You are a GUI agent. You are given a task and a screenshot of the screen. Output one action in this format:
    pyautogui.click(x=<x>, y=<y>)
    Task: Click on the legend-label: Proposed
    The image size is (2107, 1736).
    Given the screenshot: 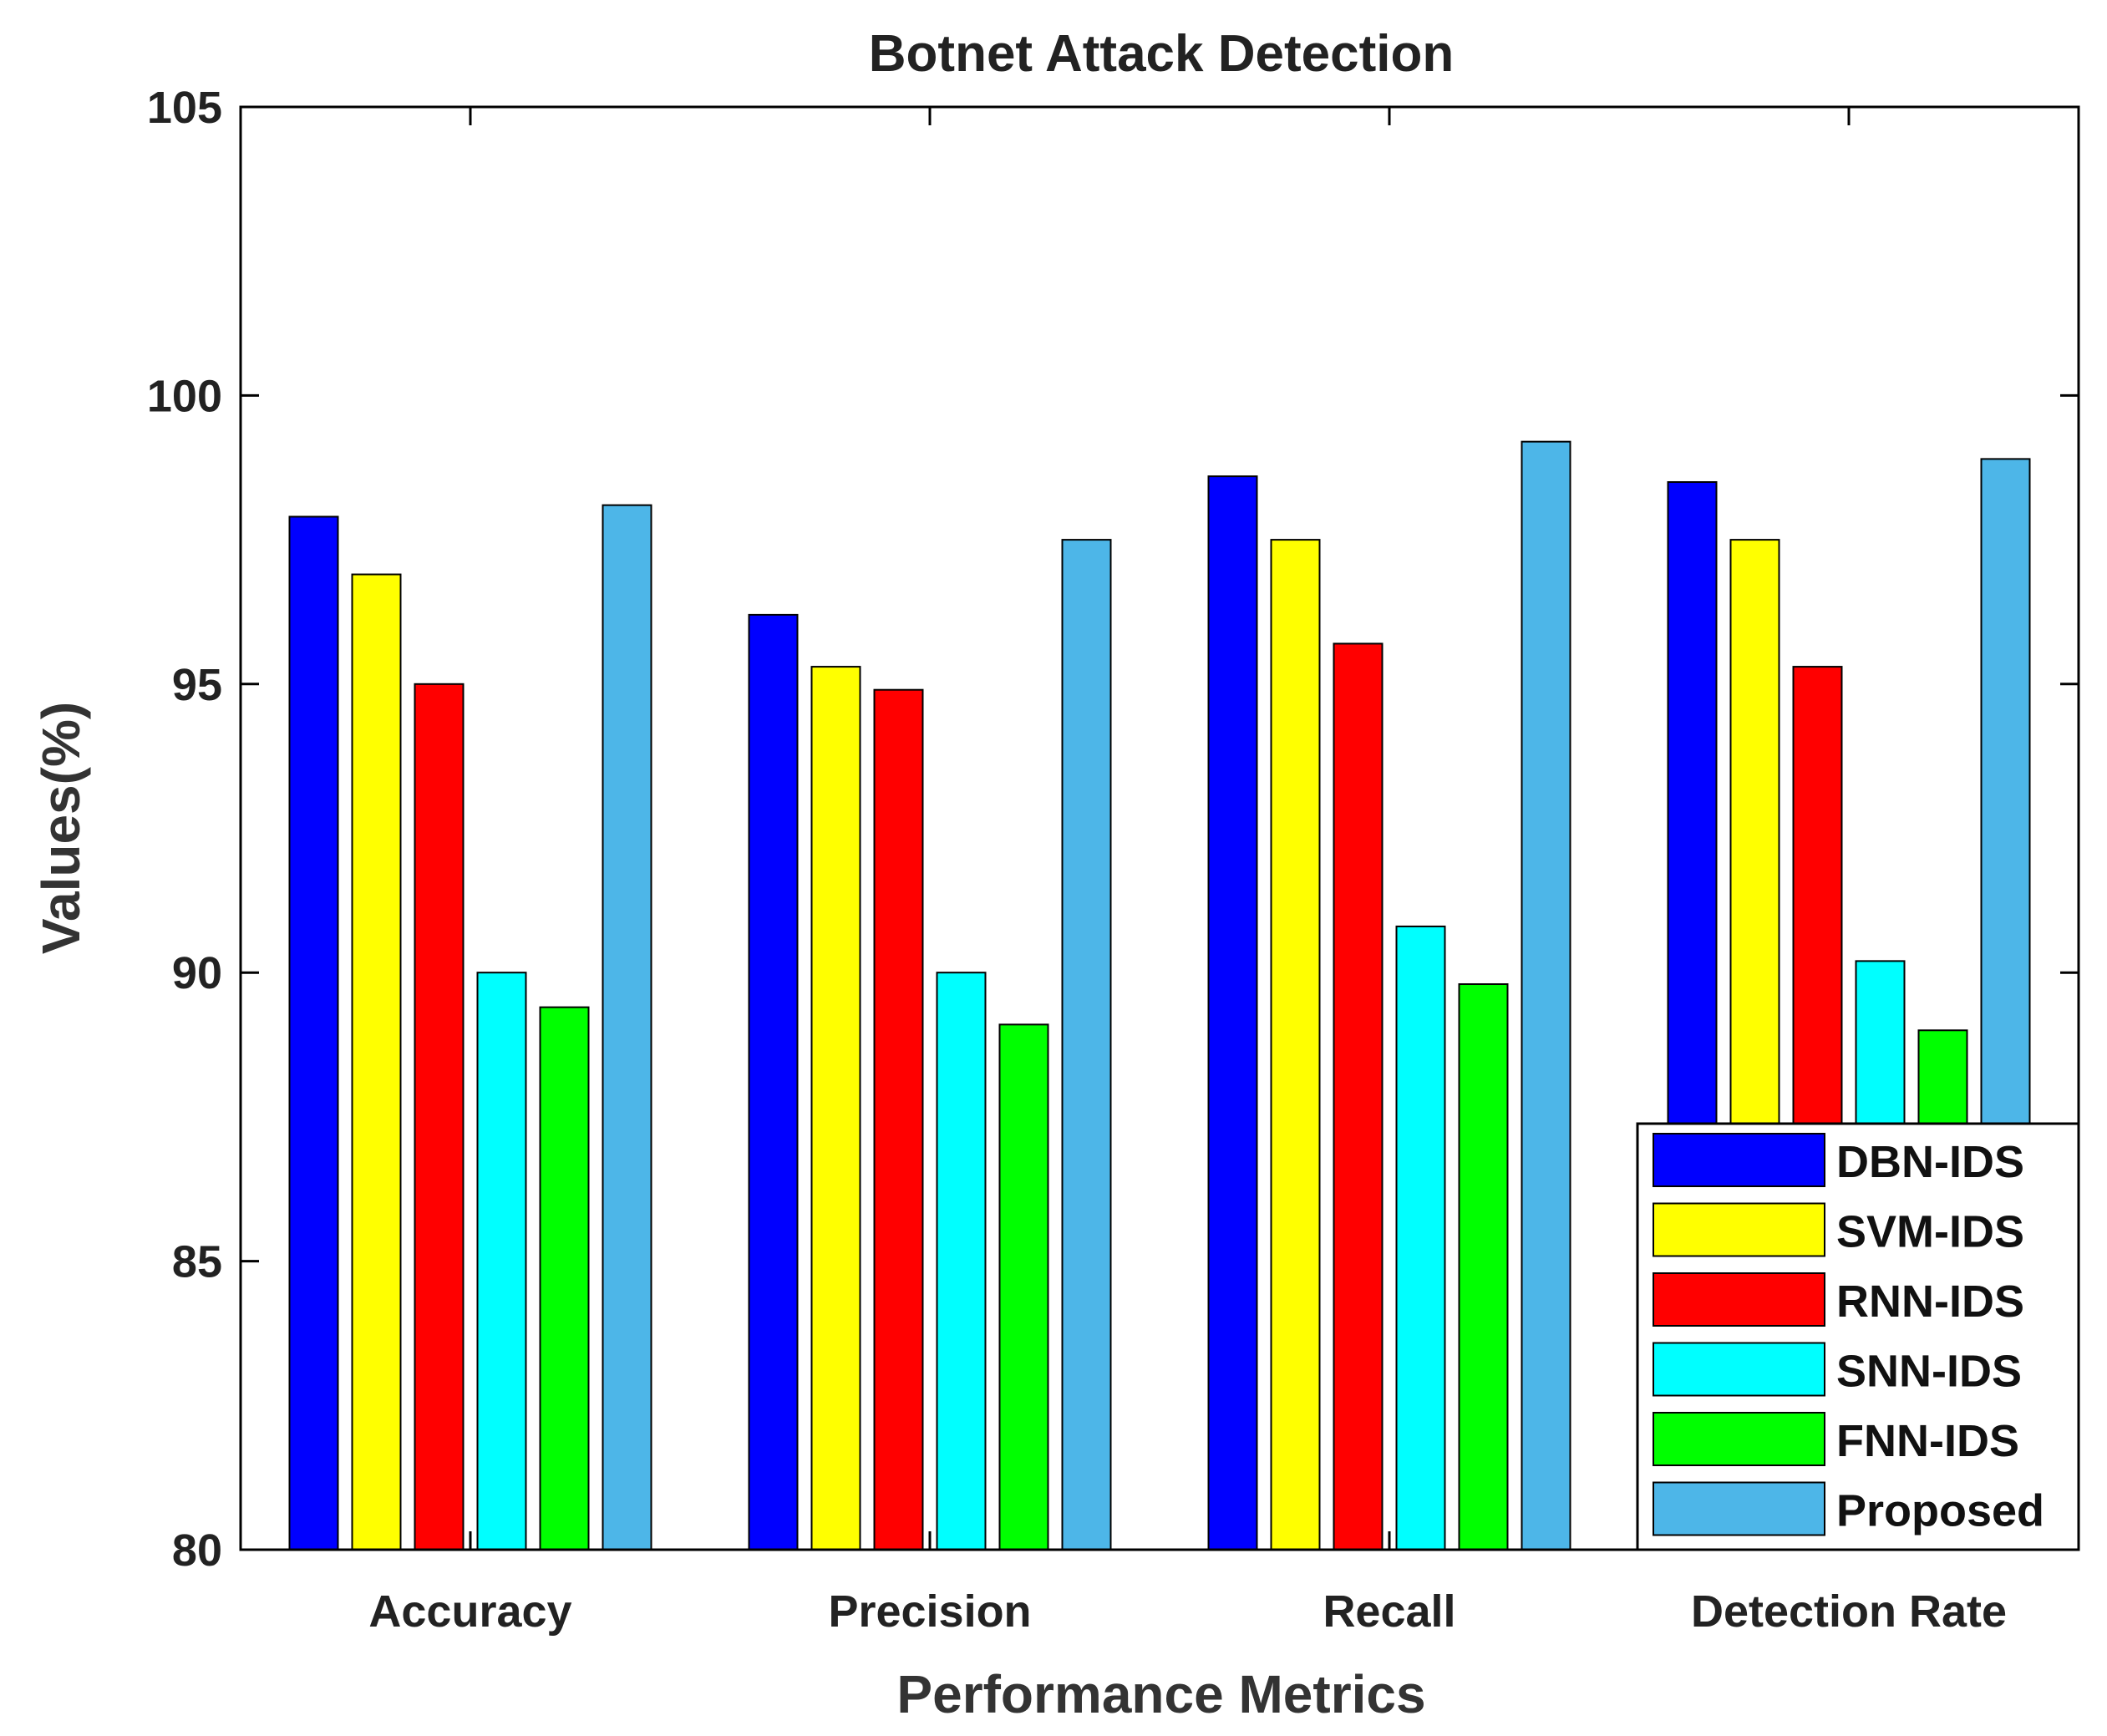 What is the action you would take?
    pyautogui.click(x=1940, y=1511)
    